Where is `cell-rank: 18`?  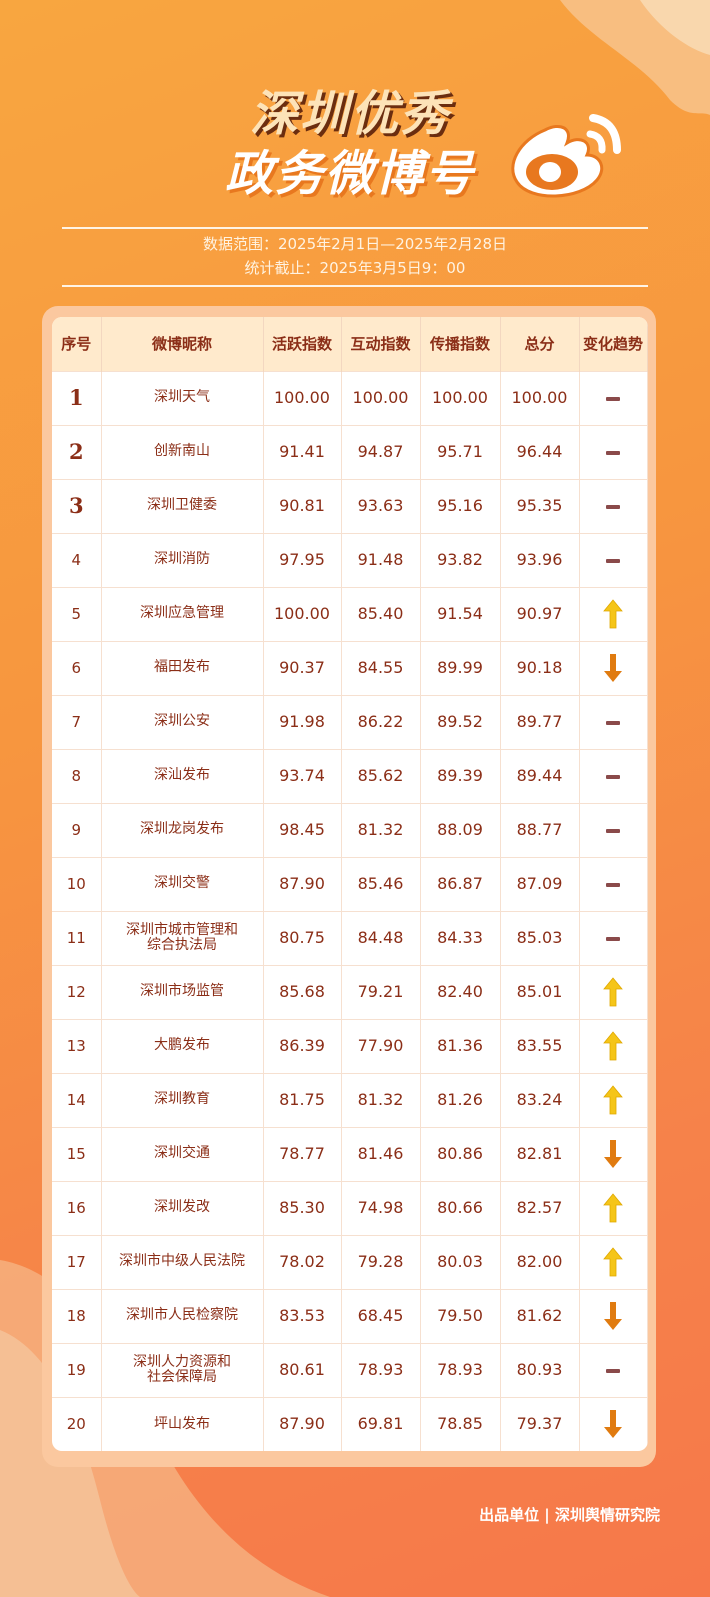 cell-rank: 18 is located at coordinates (77, 1315).